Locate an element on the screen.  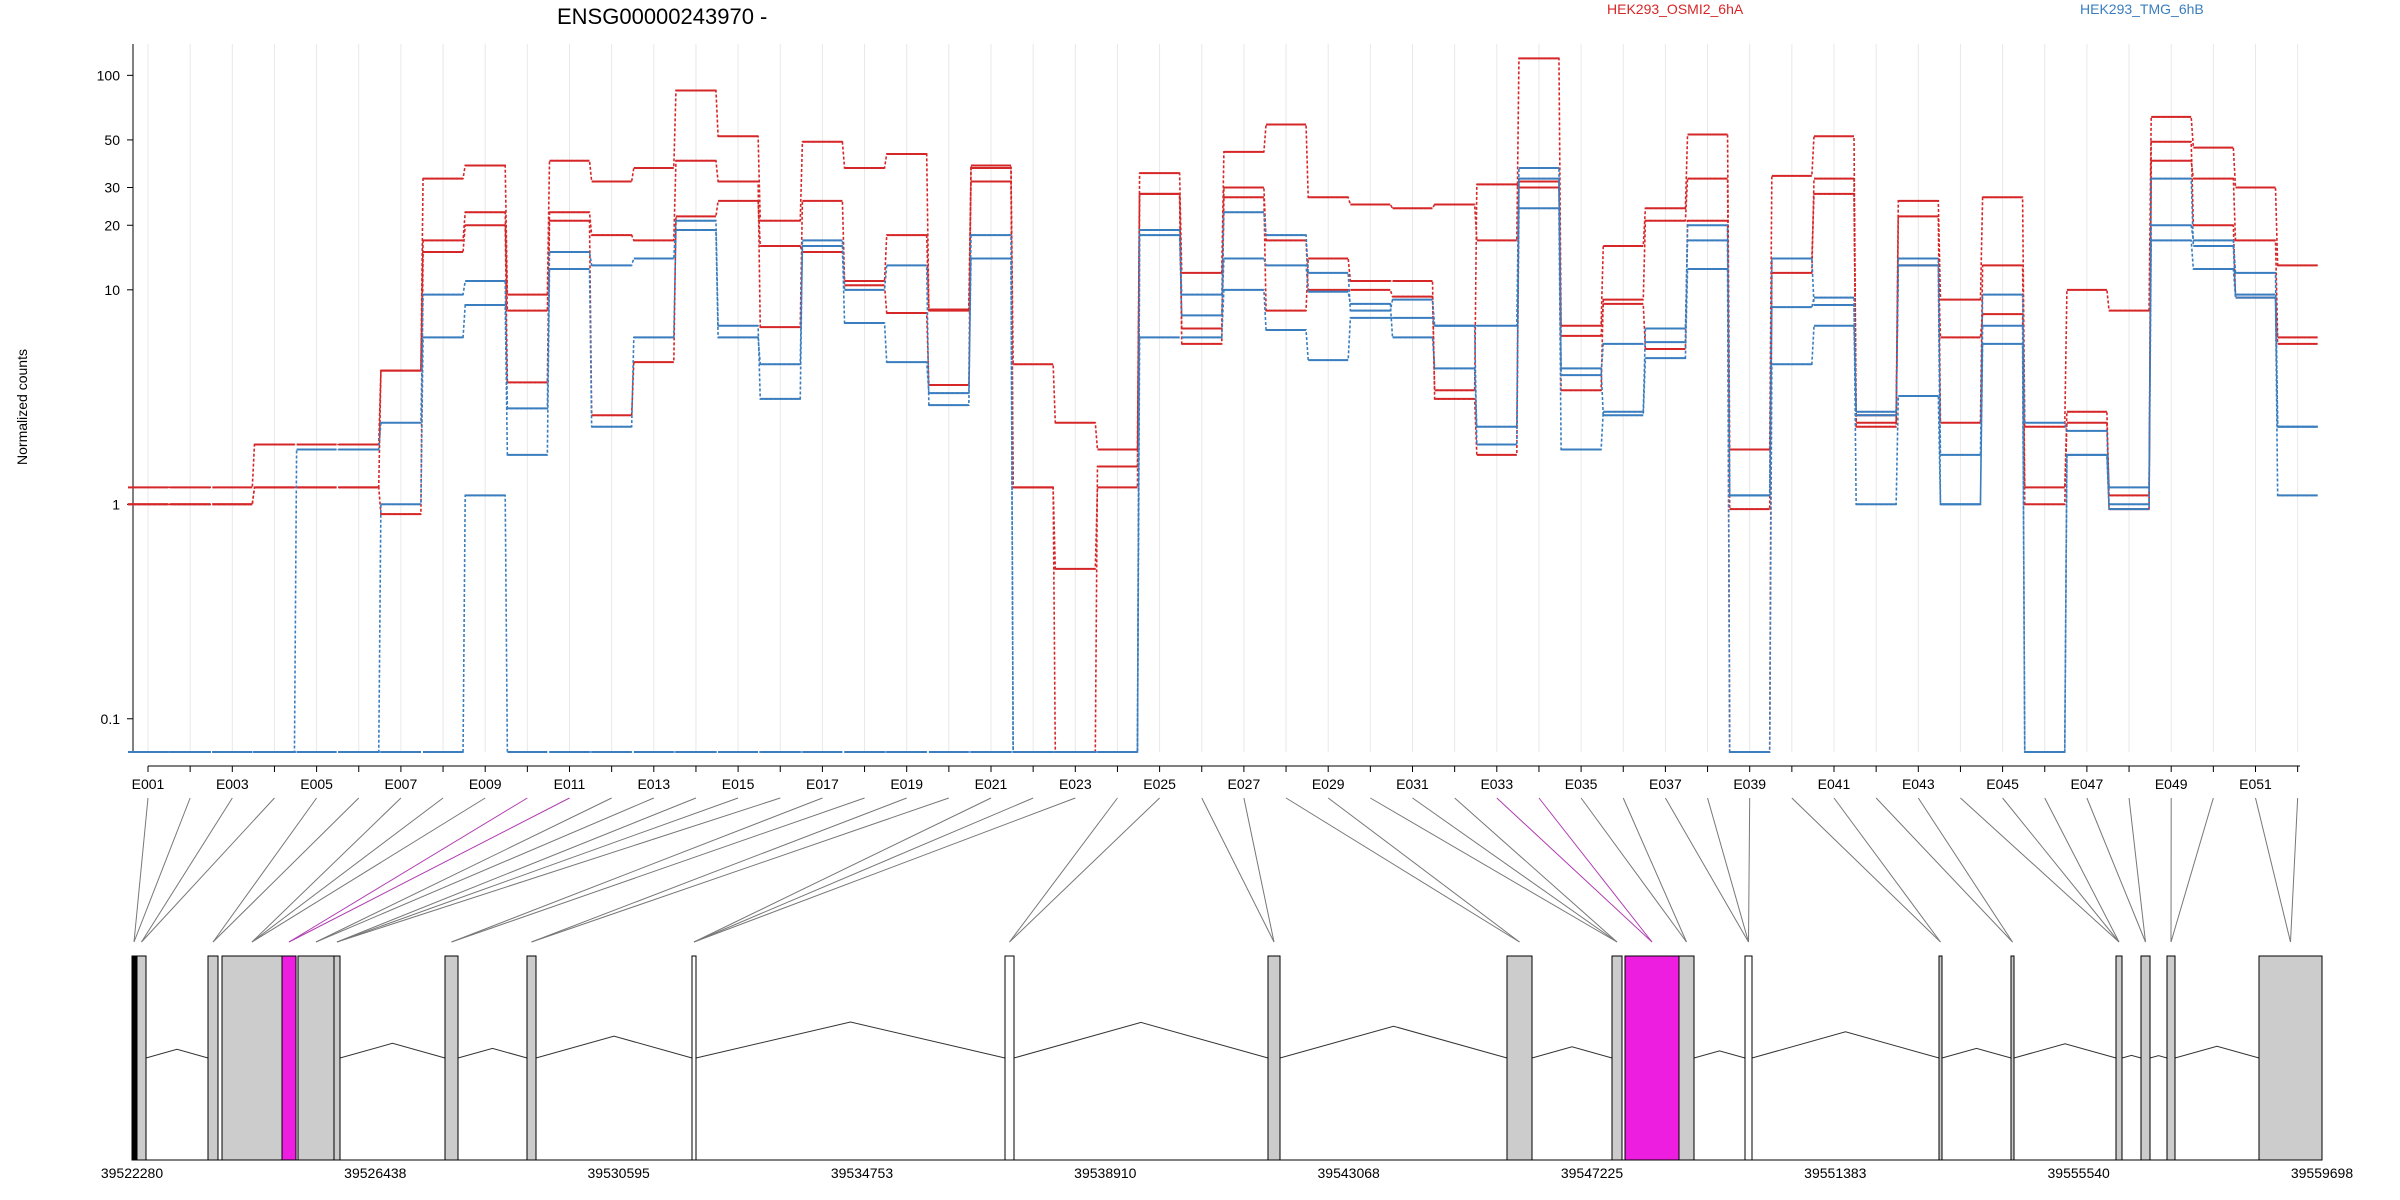
x-tick-label: E021 is located at coordinates (991, 784).